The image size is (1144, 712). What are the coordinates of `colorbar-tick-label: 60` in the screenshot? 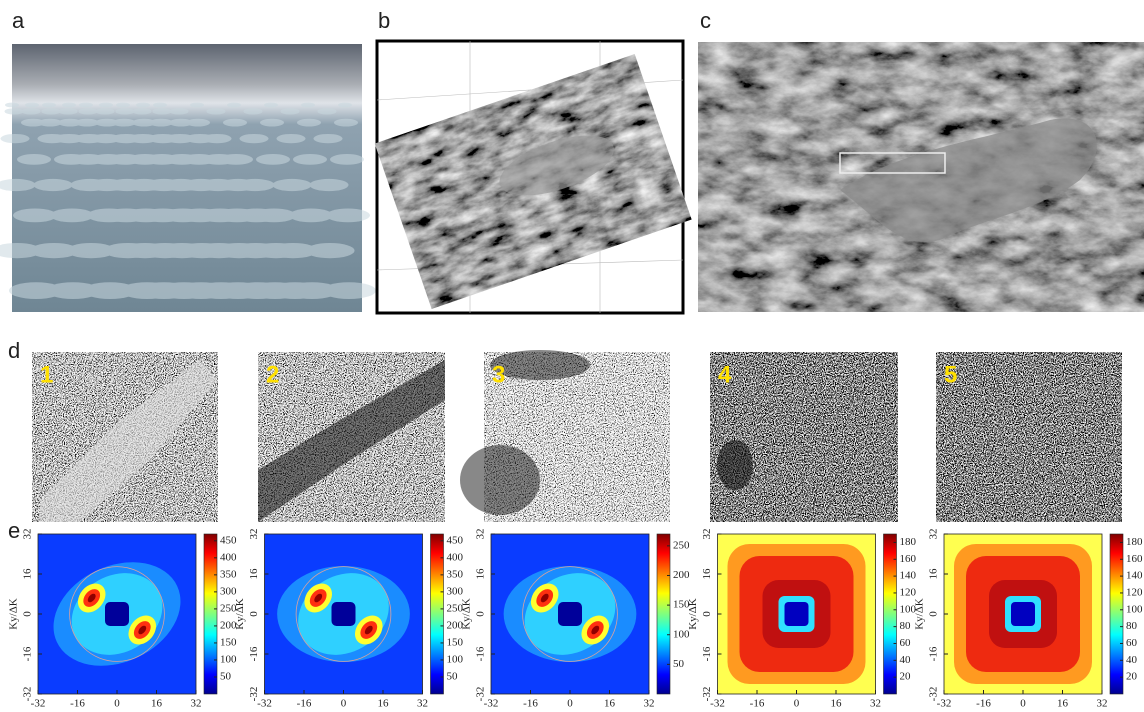 It's located at (1132, 643).